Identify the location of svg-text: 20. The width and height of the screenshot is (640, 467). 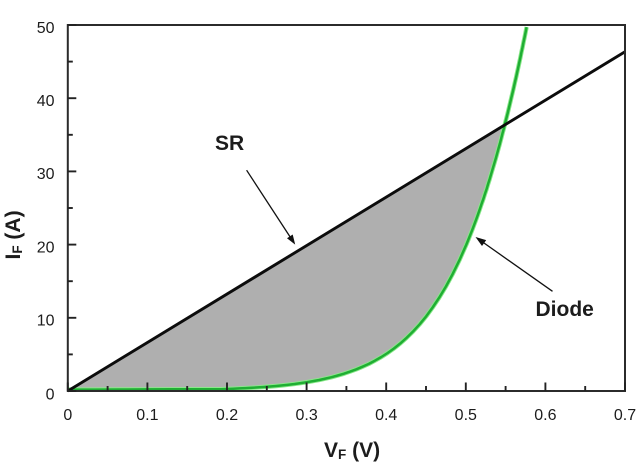
(46, 247).